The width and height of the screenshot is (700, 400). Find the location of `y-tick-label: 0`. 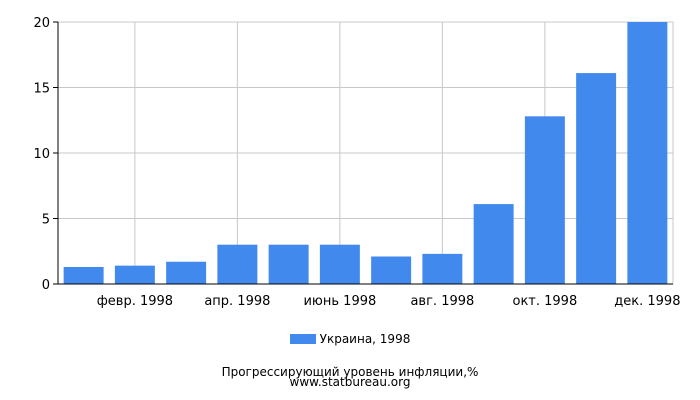

y-tick-label: 0 is located at coordinates (46, 285).